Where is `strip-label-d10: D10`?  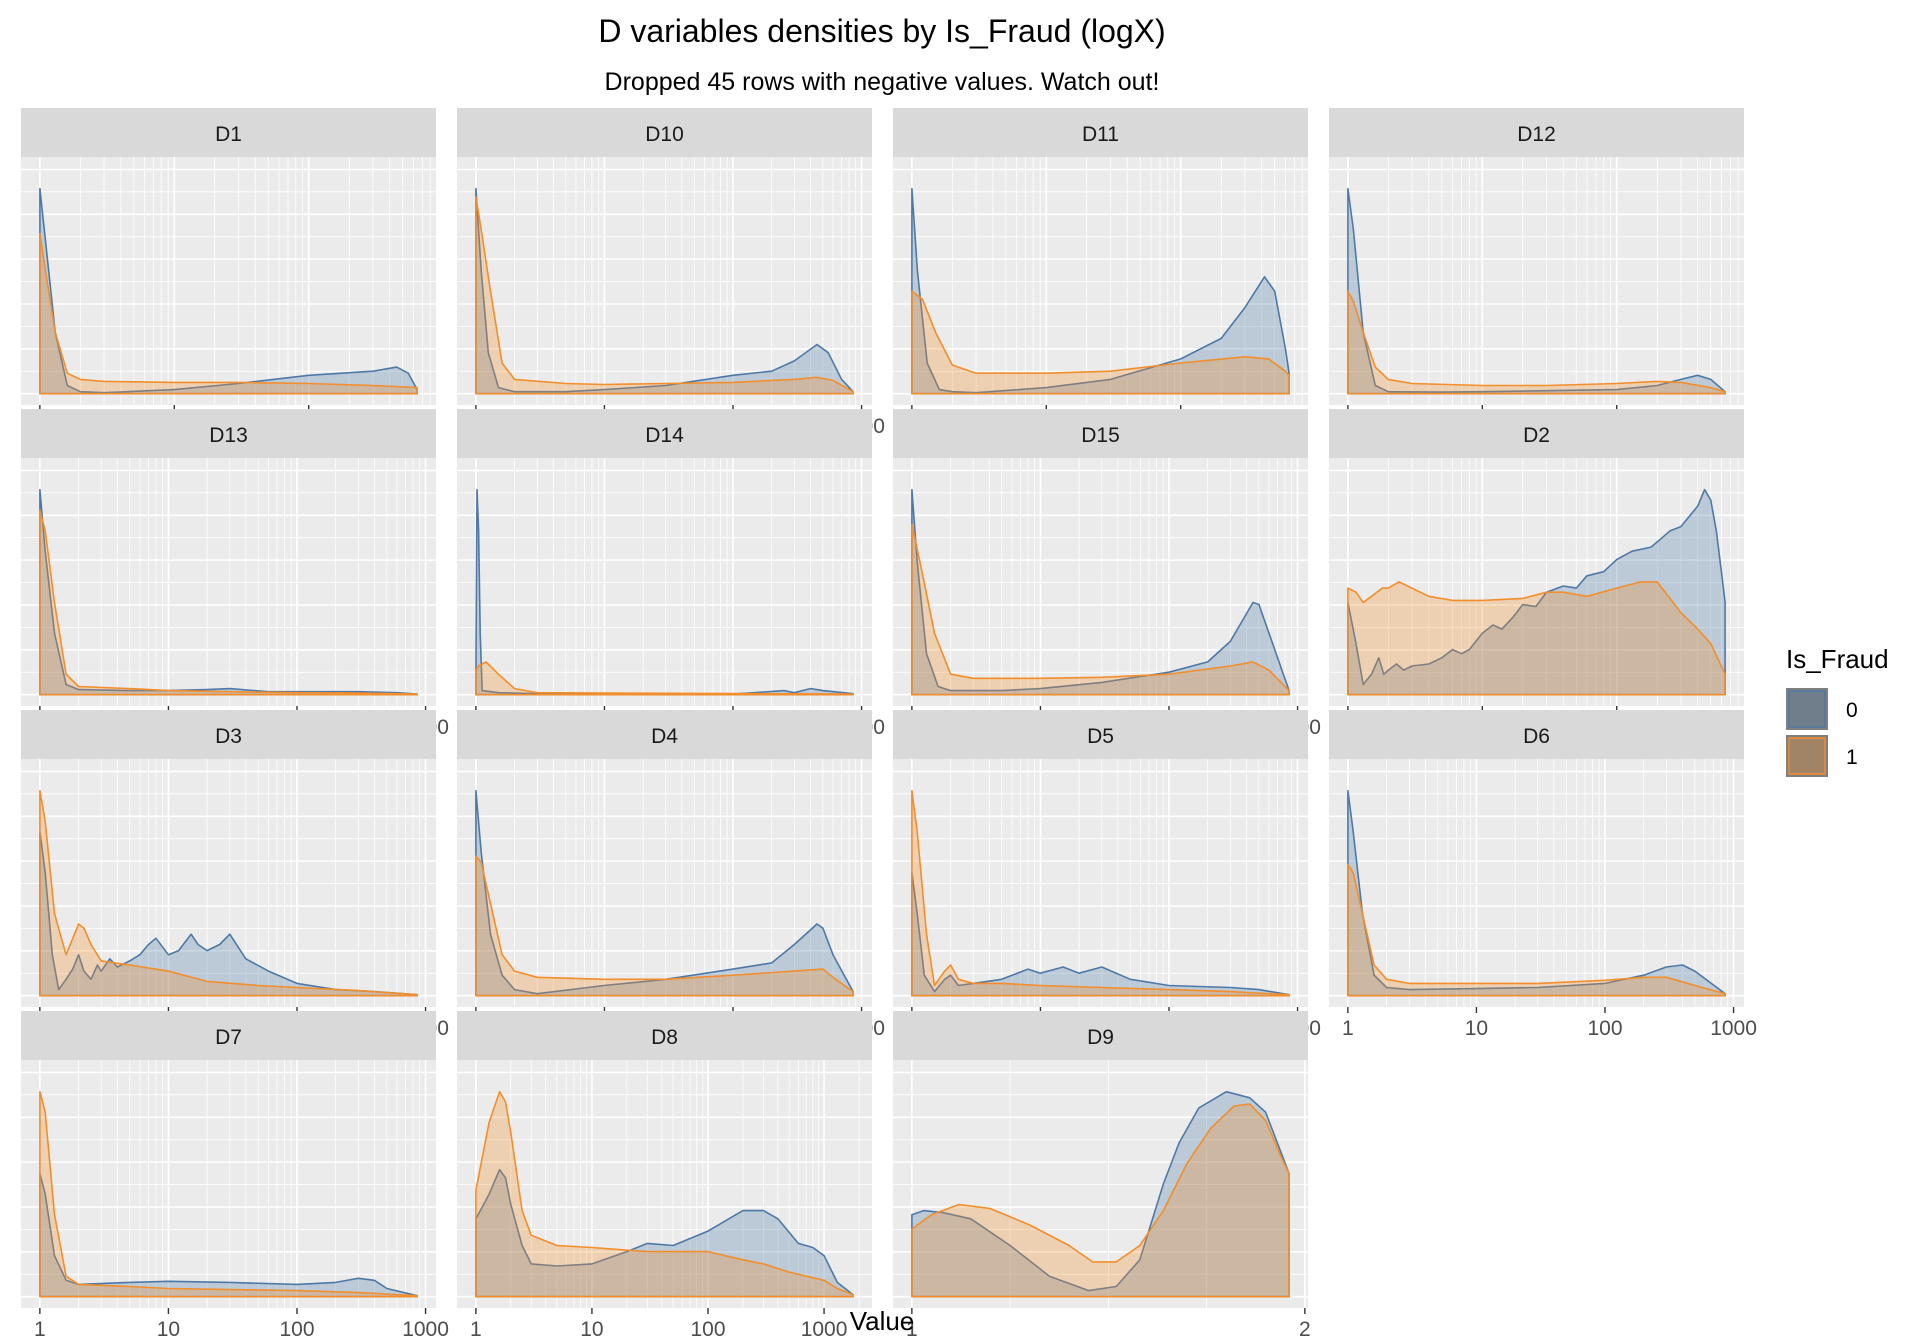
strip-label-d10: D10 is located at coordinates (664, 134).